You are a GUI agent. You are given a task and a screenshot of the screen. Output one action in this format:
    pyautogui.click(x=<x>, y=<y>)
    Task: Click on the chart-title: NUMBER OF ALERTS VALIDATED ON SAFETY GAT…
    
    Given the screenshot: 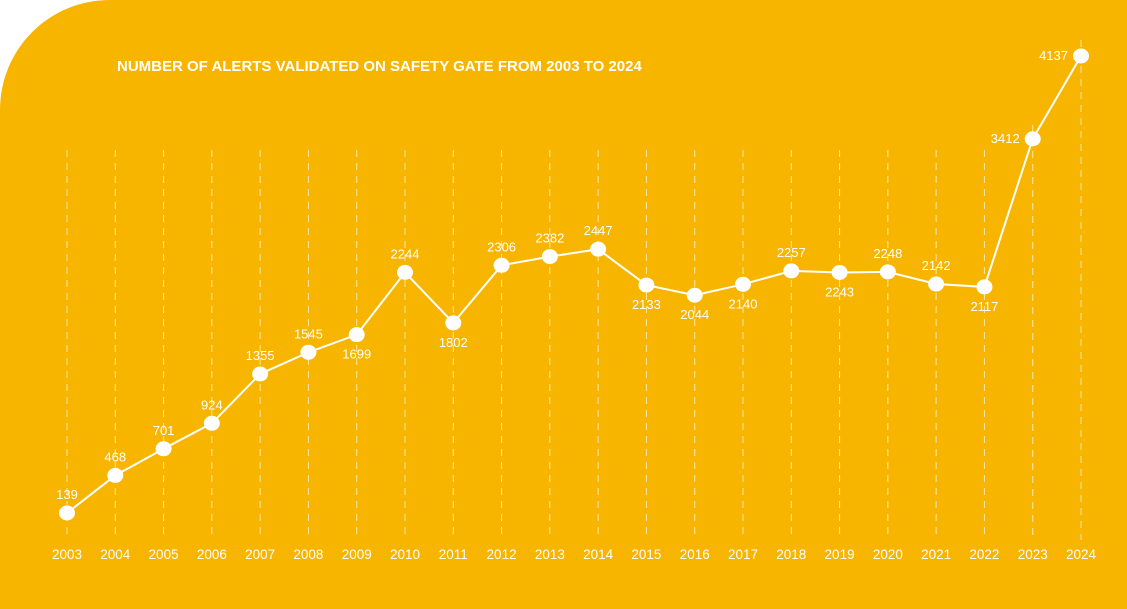 What is the action you would take?
    pyautogui.click(x=379, y=66)
    